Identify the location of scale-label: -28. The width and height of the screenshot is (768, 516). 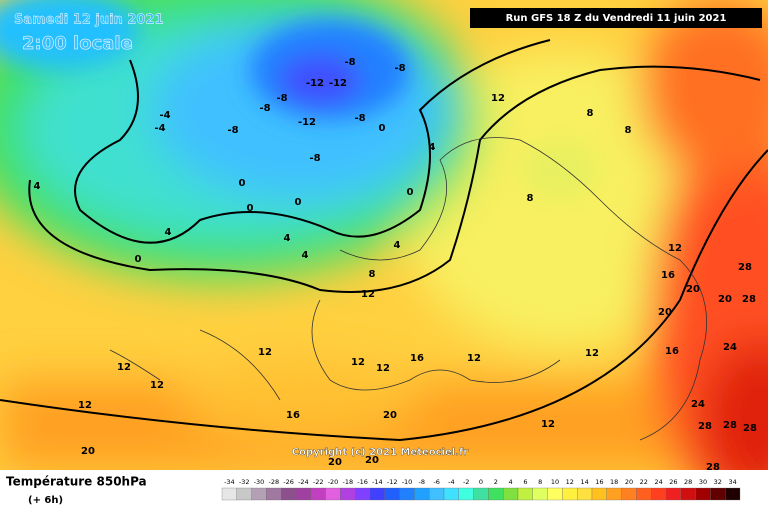
(273, 482).